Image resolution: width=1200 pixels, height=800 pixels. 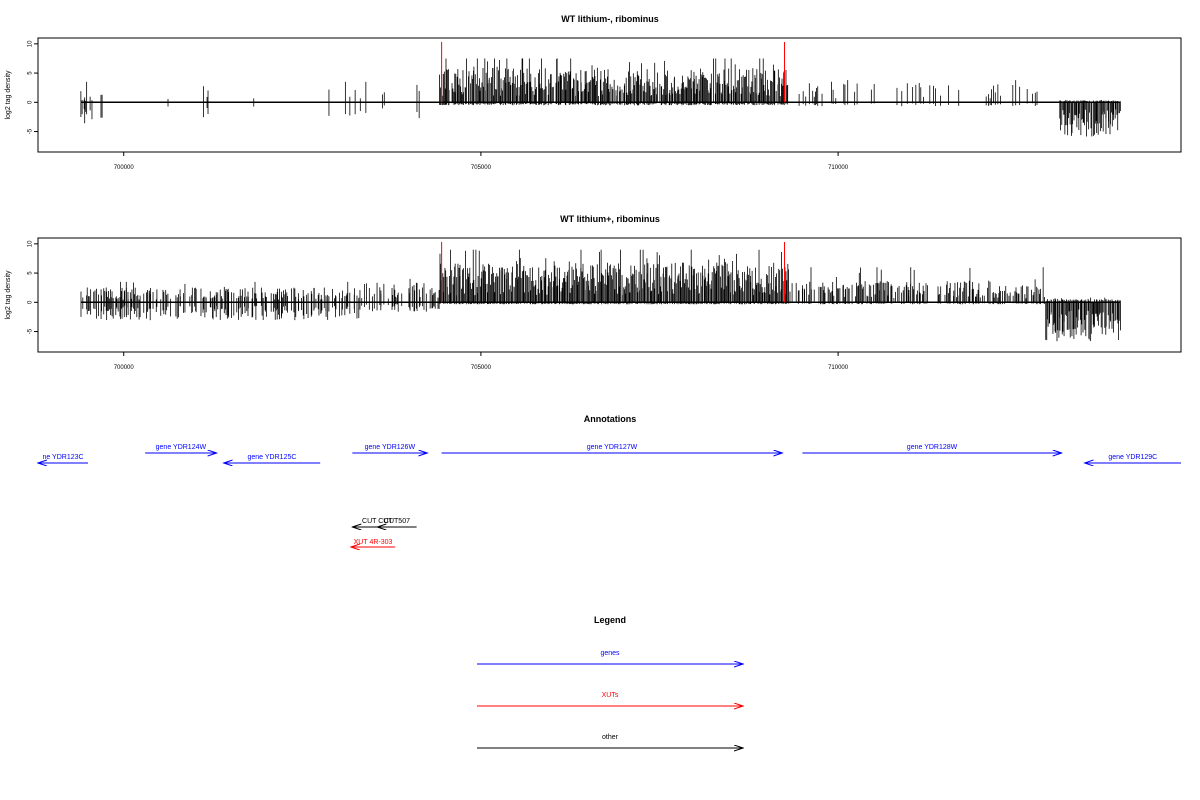 I want to click on gene-label: gene YDR129C, so click(x=1132, y=457).